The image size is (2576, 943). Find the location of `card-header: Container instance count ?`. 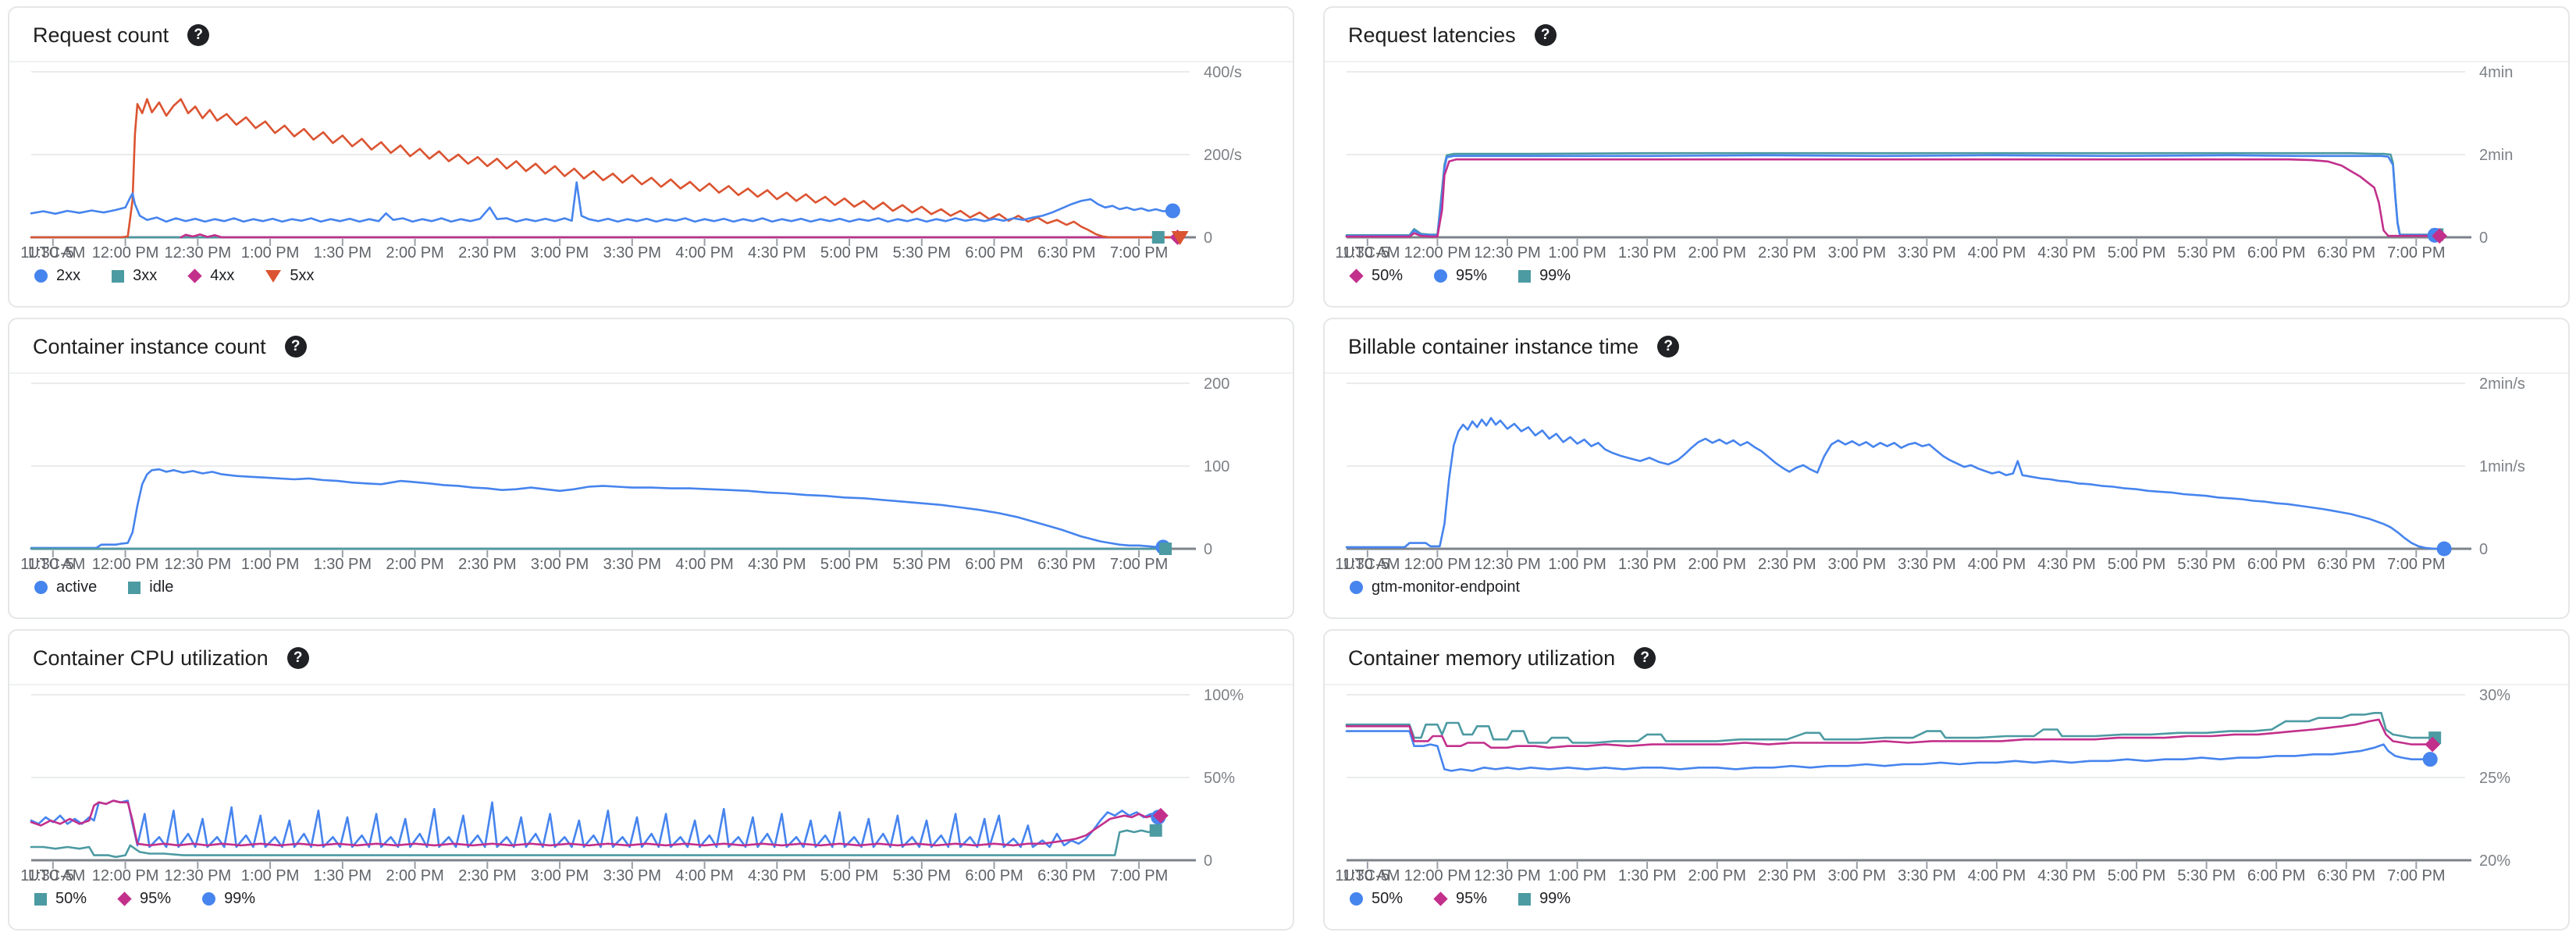

card-header: Container instance count ? is located at coordinates (651, 346).